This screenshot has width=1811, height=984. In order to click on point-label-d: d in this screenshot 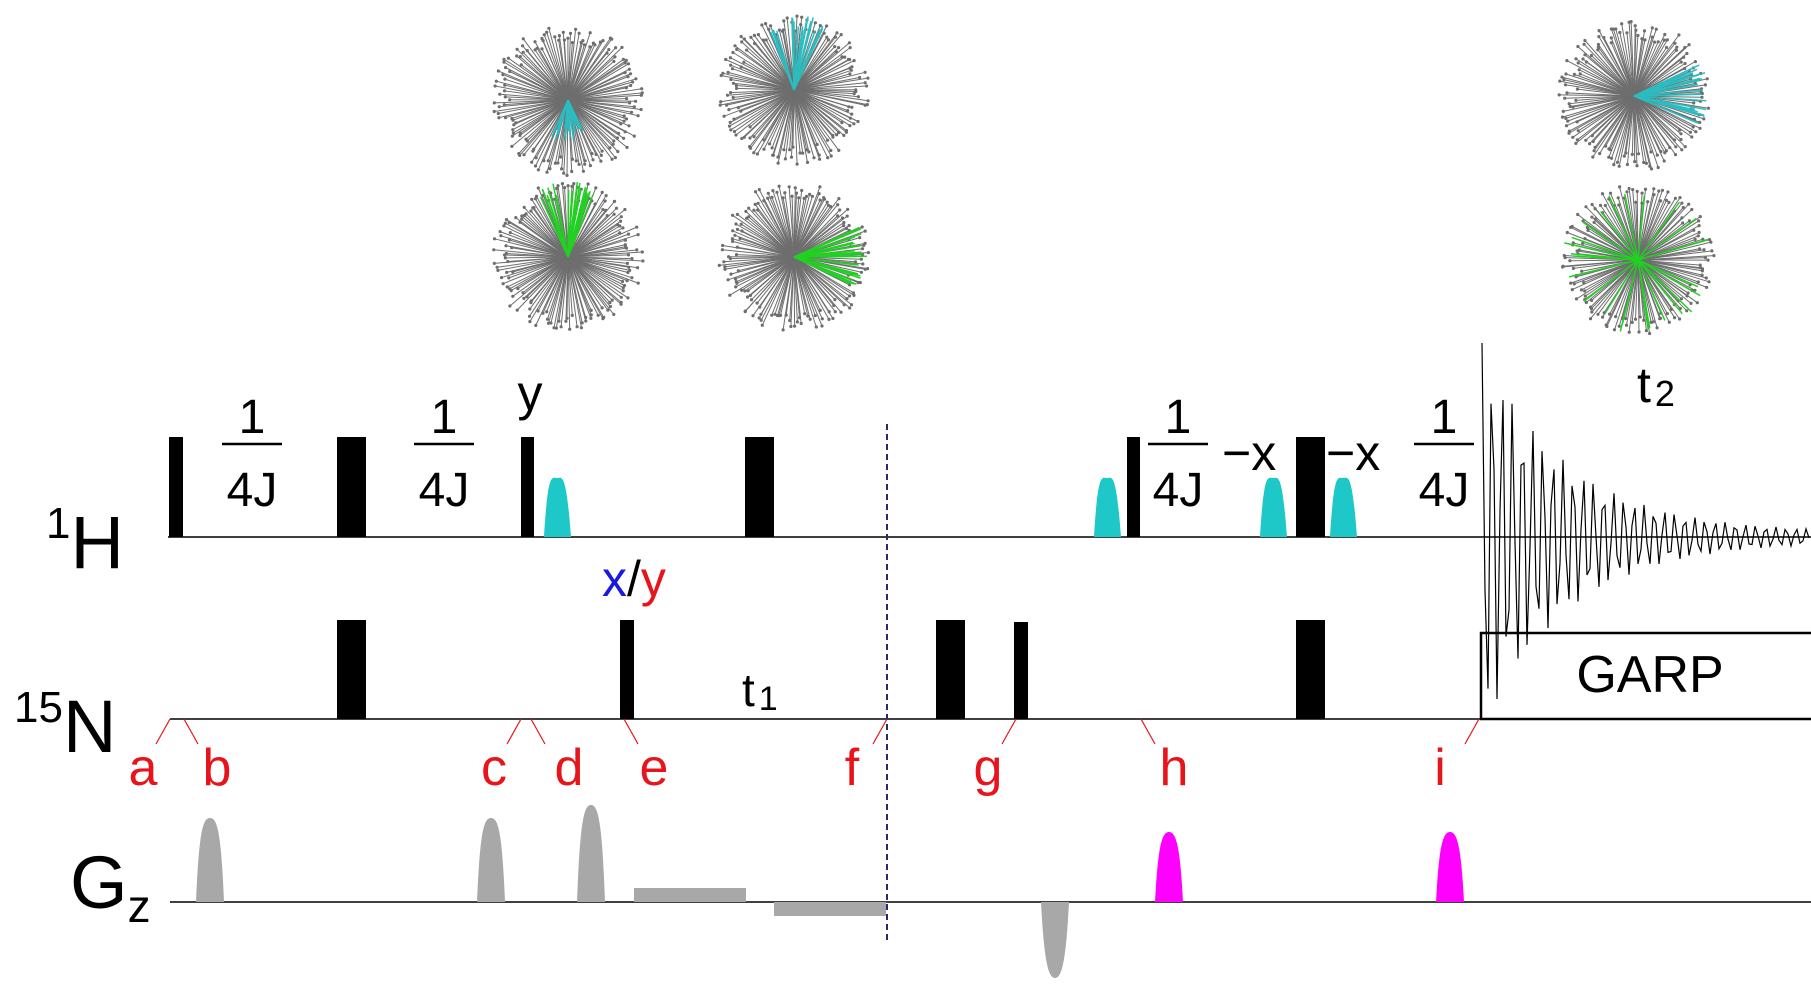, I will do `click(569, 768)`.